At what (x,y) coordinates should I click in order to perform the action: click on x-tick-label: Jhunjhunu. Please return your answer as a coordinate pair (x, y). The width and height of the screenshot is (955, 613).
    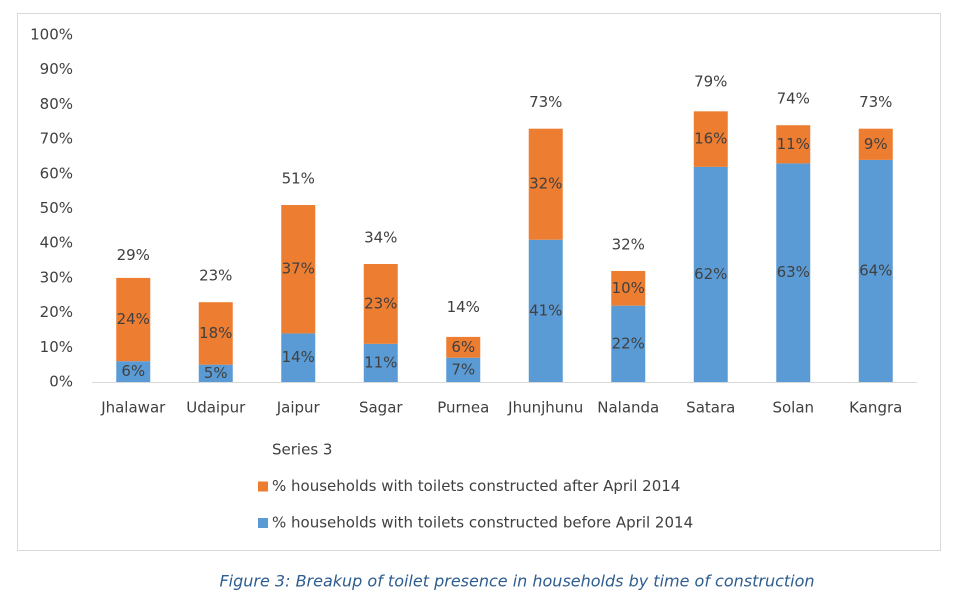
    Looking at the image, I should click on (545, 408).